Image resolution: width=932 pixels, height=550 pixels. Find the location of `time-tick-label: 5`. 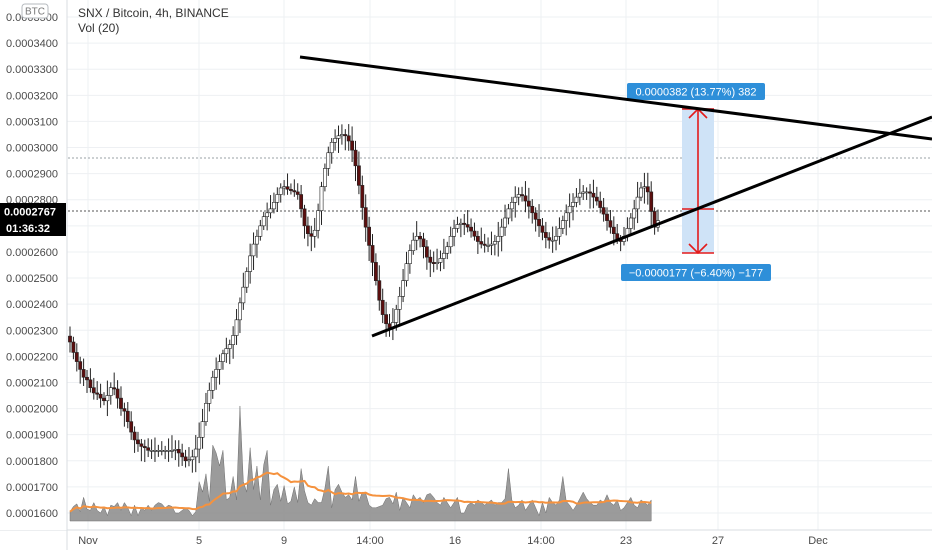

time-tick-label: 5 is located at coordinates (199, 541).